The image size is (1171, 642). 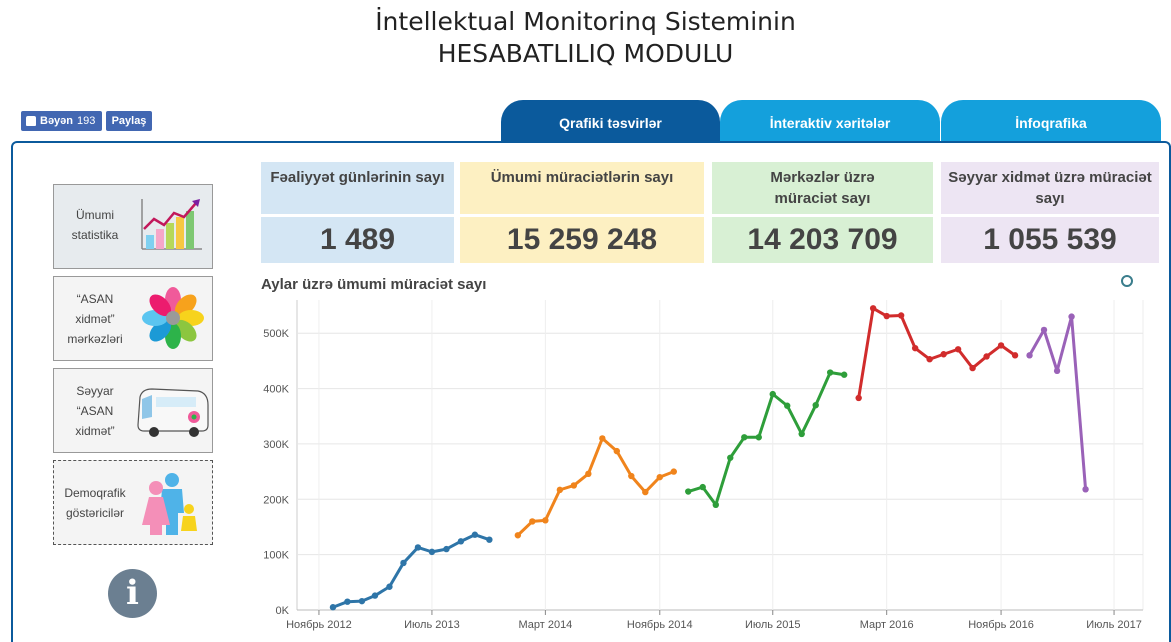 I want to click on family-icon, so click(x=169, y=504).